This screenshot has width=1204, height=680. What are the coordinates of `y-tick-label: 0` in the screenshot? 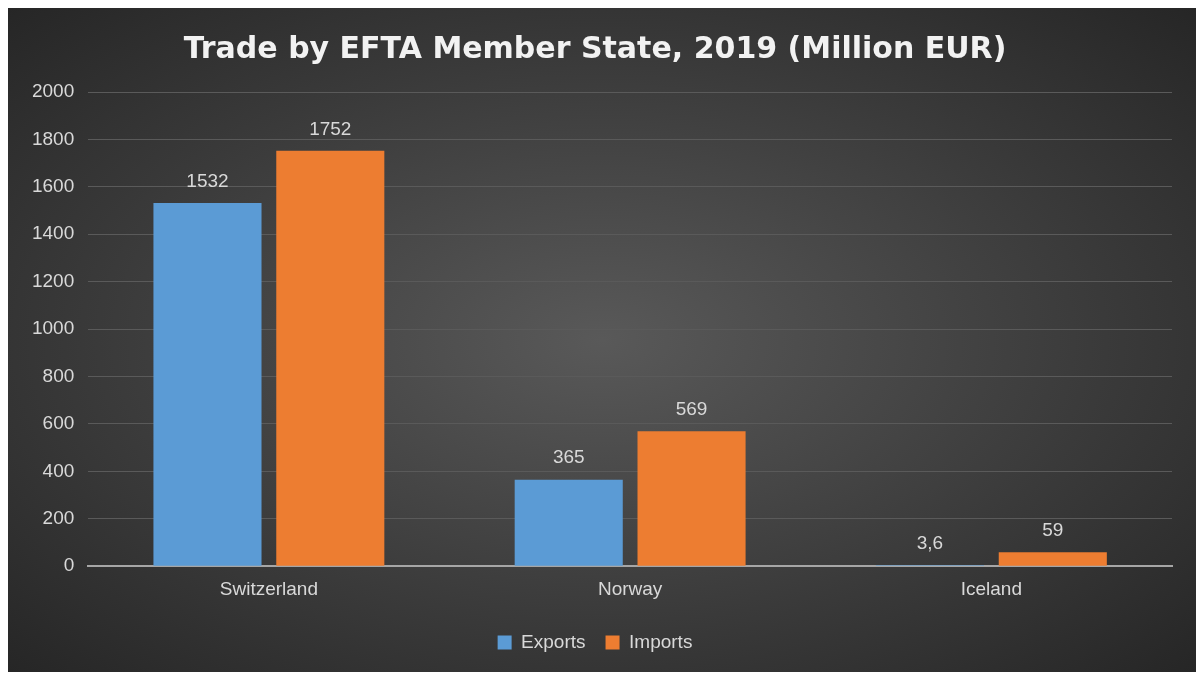 It's located at (69, 565).